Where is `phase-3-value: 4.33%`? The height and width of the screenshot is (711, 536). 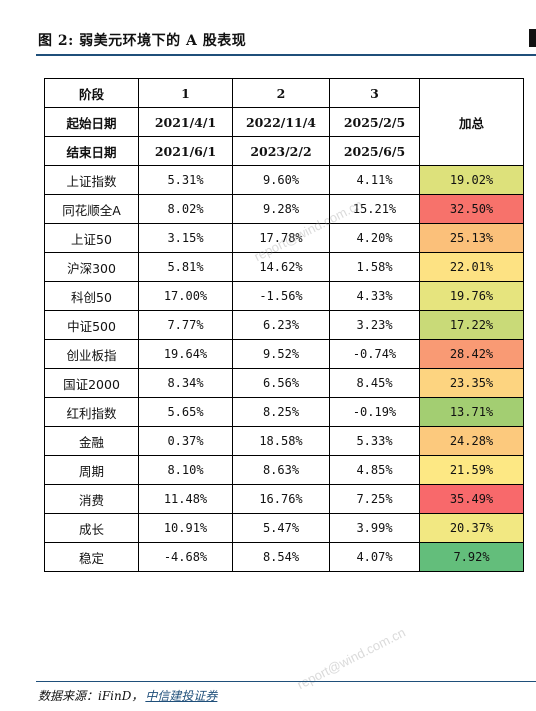 phase-3-value: 4.33% is located at coordinates (374, 296).